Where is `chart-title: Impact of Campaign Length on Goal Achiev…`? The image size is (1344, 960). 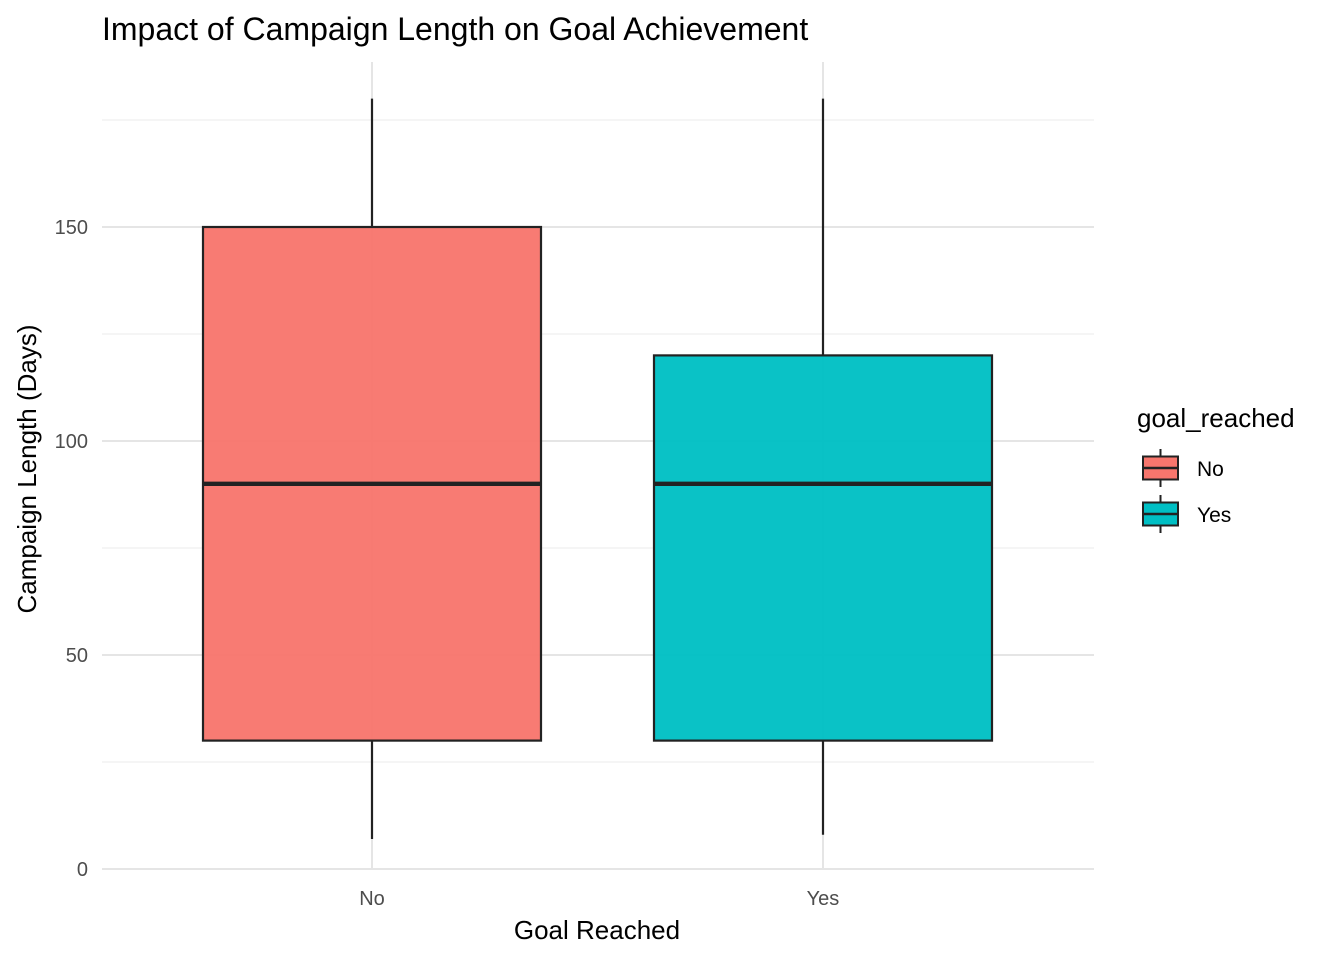 chart-title: Impact of Campaign Length on Goal Achiev… is located at coordinates (455, 29).